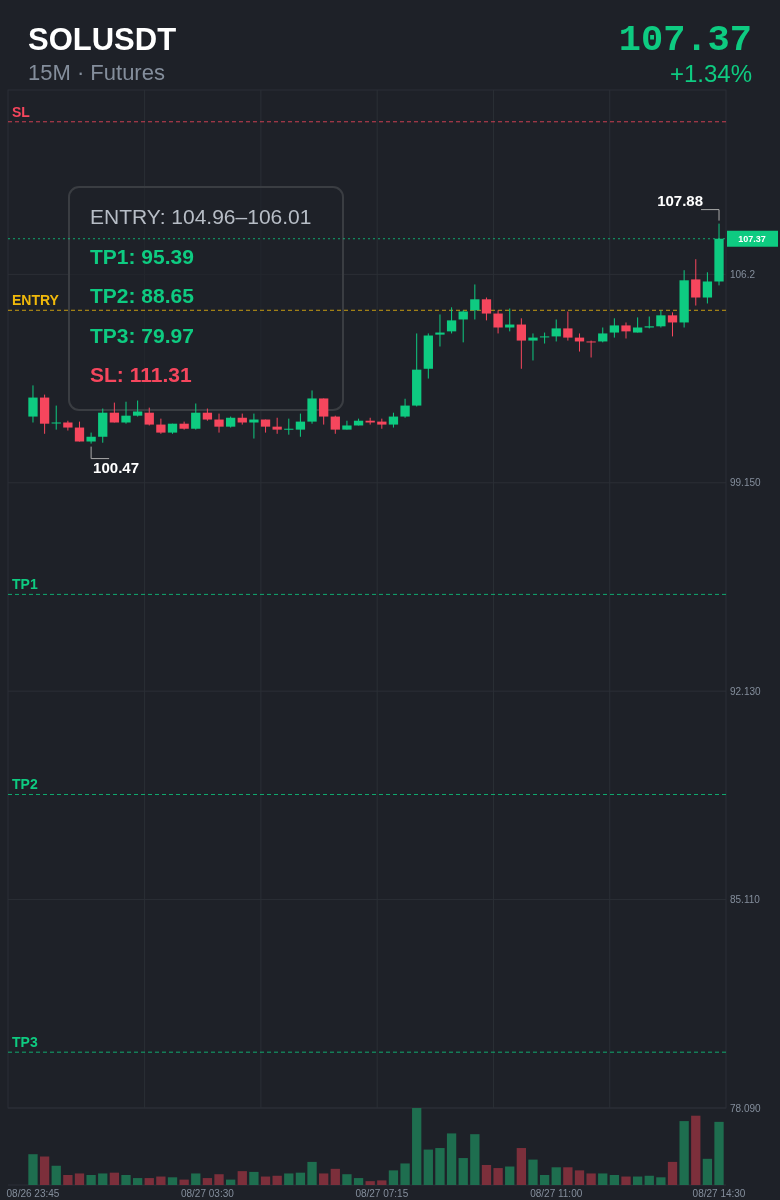 The width and height of the screenshot is (780, 1200). Describe the element at coordinates (746, 1108) in the screenshot. I see `y-tick-label: 78.090` at that location.